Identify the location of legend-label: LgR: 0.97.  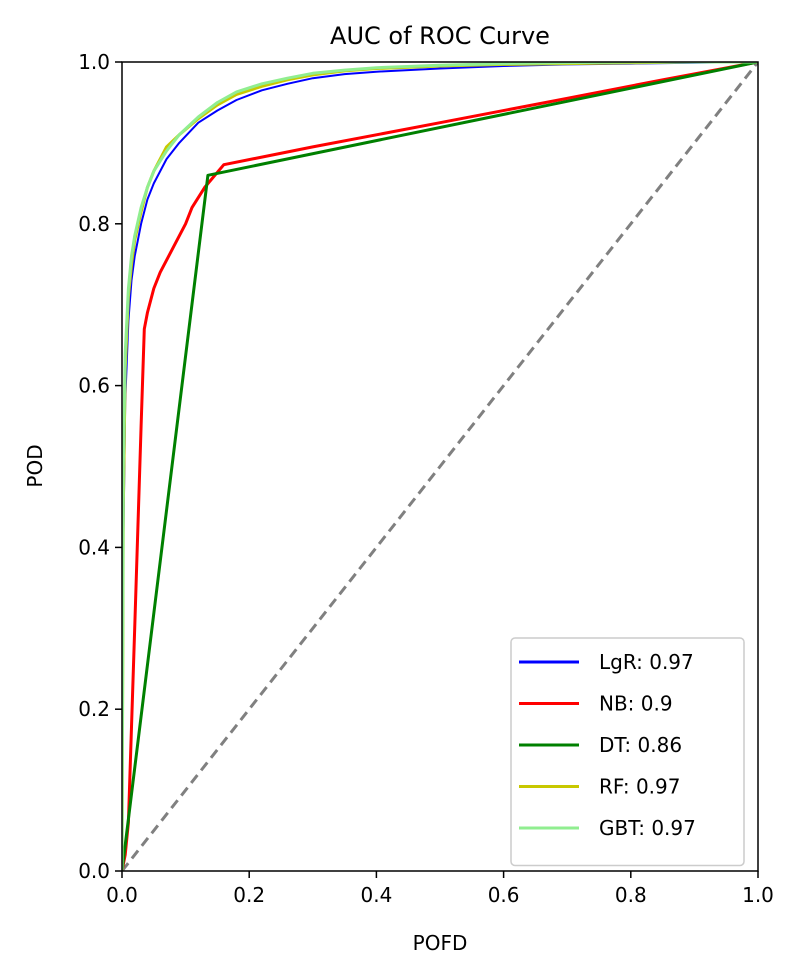
(646, 662).